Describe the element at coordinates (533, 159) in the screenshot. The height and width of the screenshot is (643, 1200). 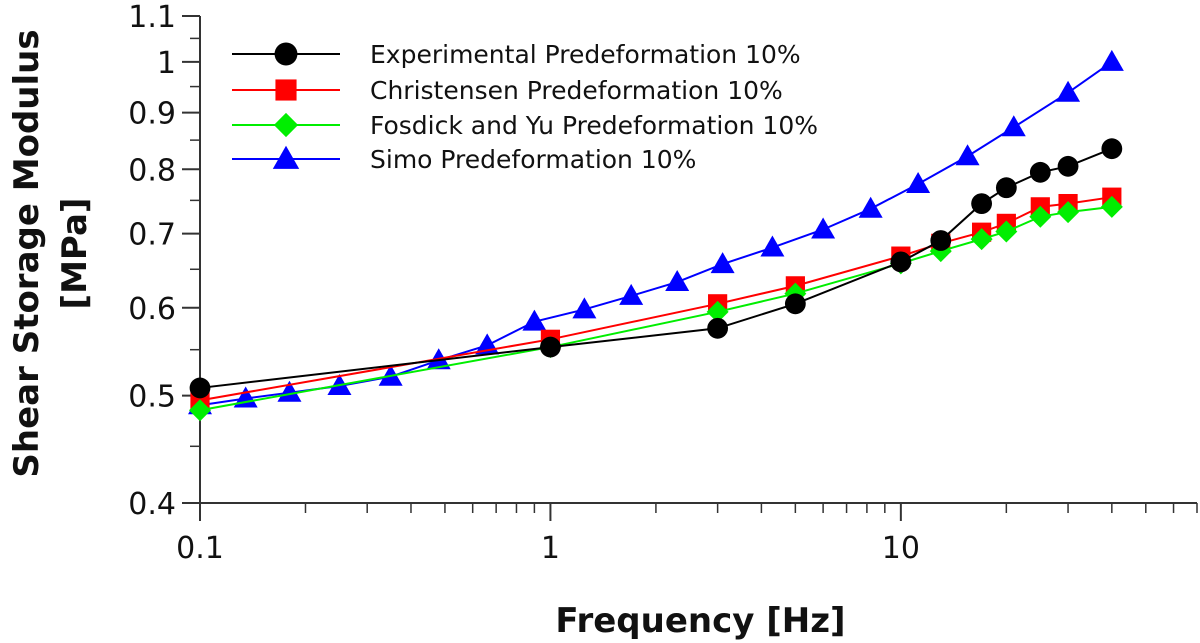
I see `legend-label: Simo Predeformation 10%` at that location.